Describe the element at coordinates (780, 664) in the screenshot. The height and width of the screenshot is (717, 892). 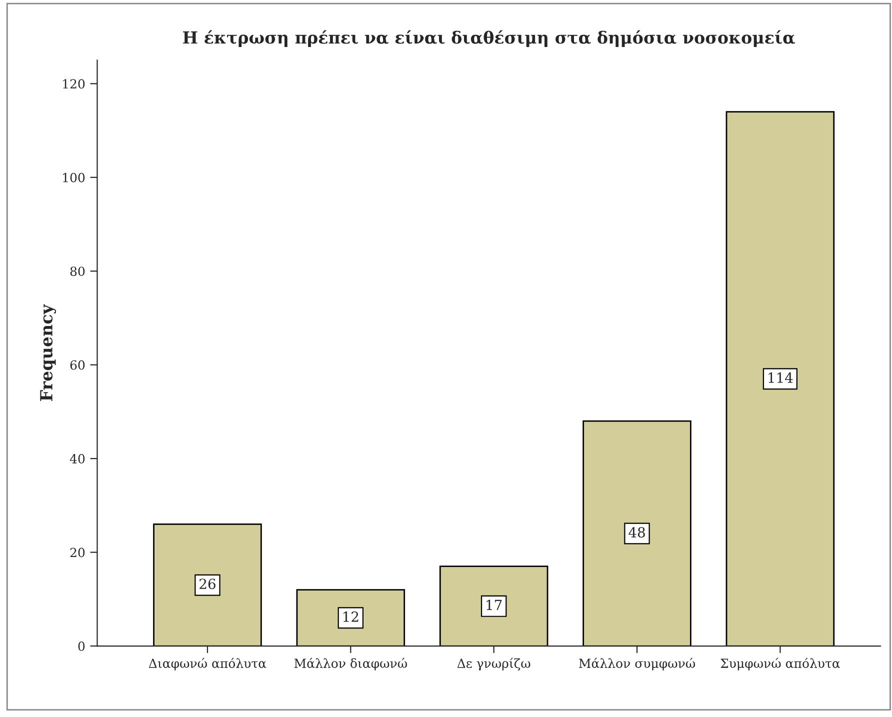
I see `x-tick-label: Συμφωνώ απόλυτα` at that location.